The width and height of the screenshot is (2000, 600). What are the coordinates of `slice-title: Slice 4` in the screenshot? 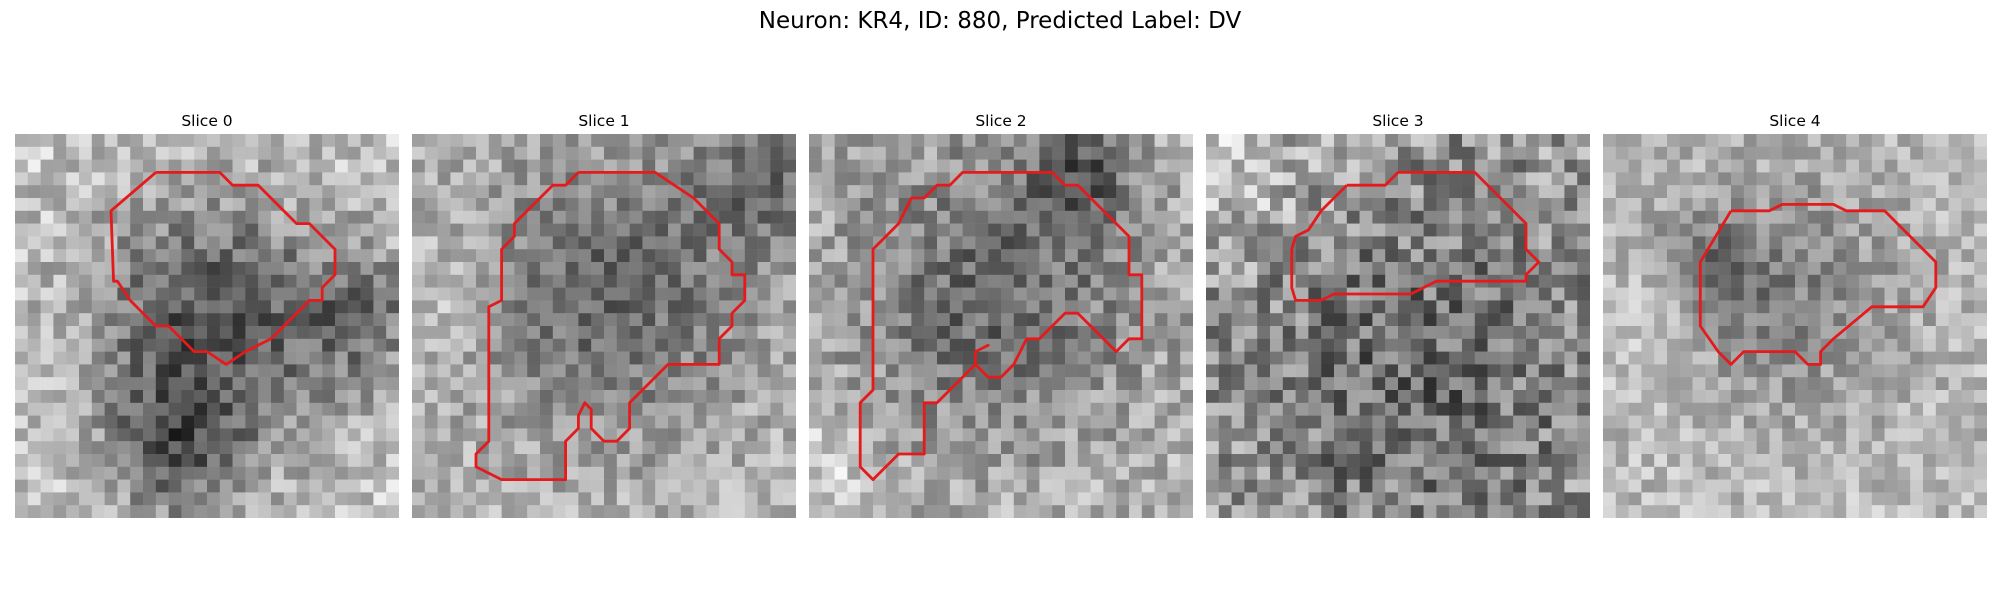 It's located at (1795, 121).